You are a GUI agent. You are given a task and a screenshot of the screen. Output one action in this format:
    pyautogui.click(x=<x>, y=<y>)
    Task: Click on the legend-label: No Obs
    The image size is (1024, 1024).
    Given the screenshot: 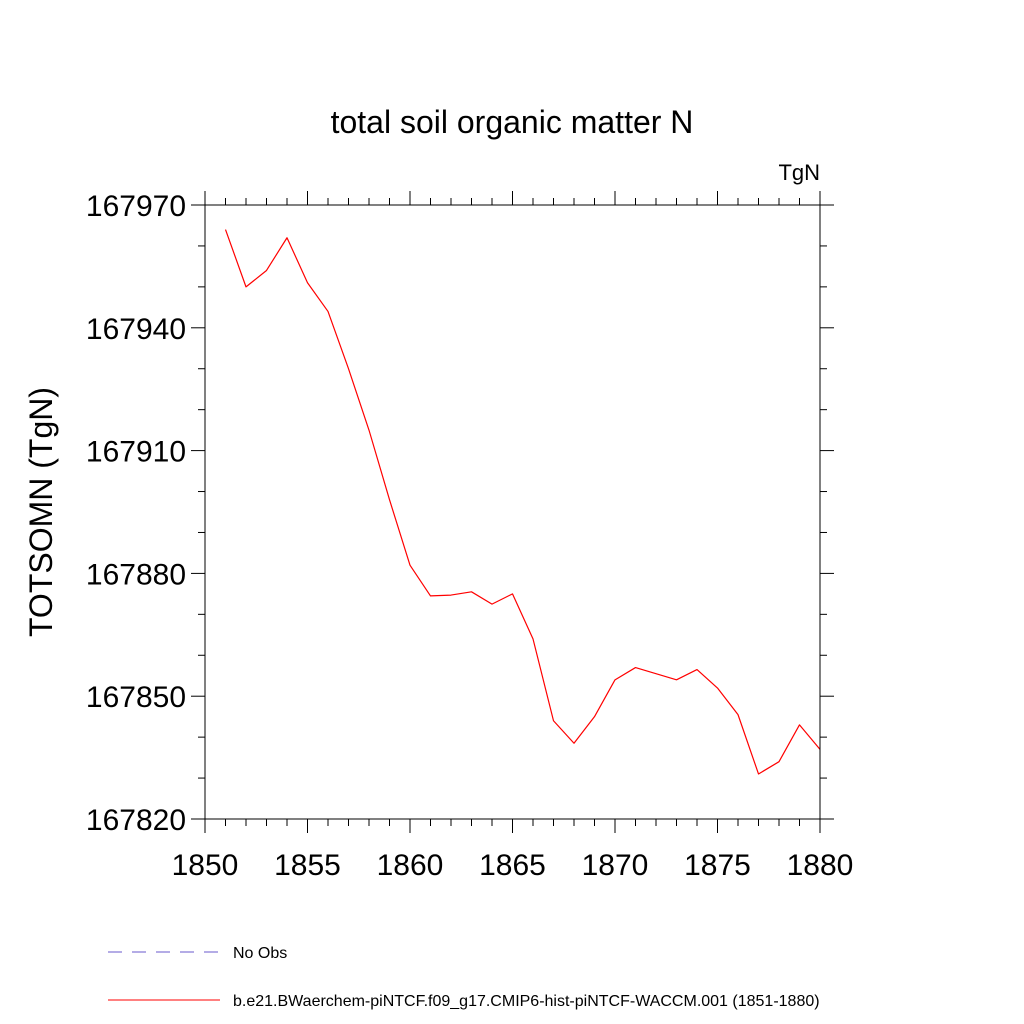 What is the action you would take?
    pyautogui.click(x=260, y=953)
    